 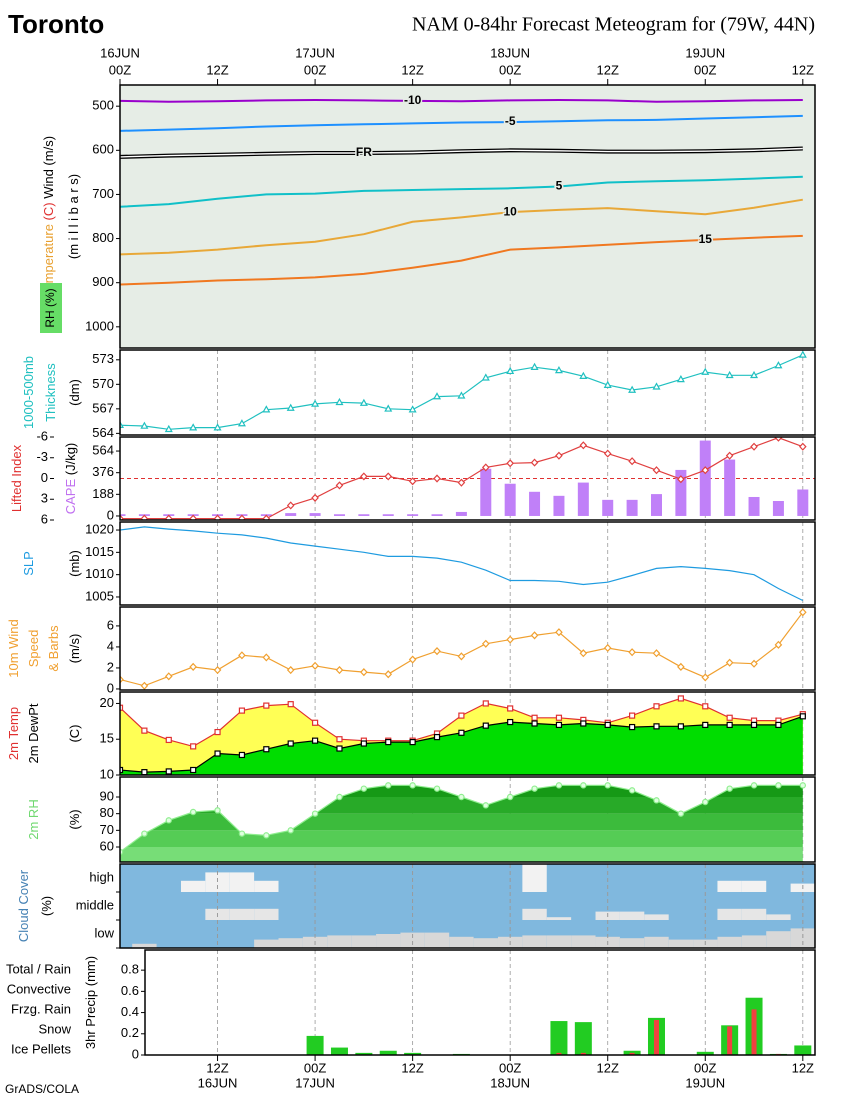 I want to click on y-tick-label: 1010, so click(x=99, y=573).